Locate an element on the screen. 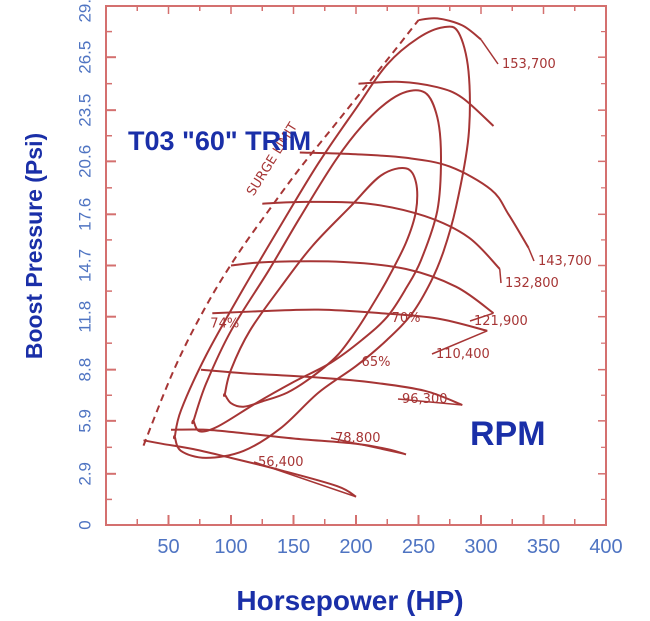 This screenshot has width=650, height=621. y-tick-label: 26.5 is located at coordinates (84, 57).